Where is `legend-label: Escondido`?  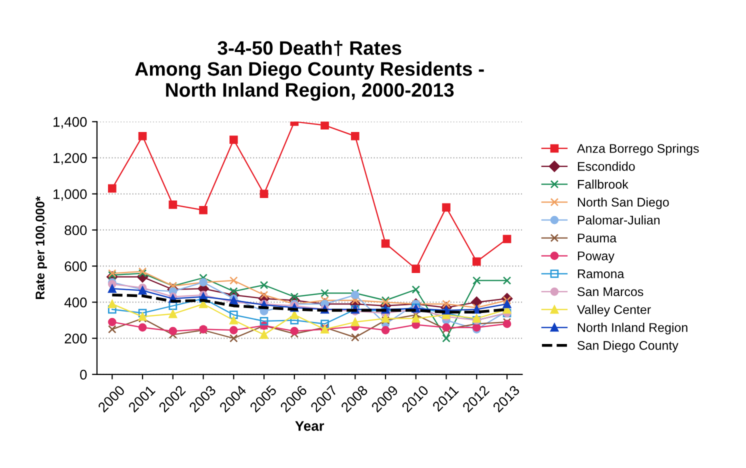
legend-label: Escondido is located at coordinates (606, 166).